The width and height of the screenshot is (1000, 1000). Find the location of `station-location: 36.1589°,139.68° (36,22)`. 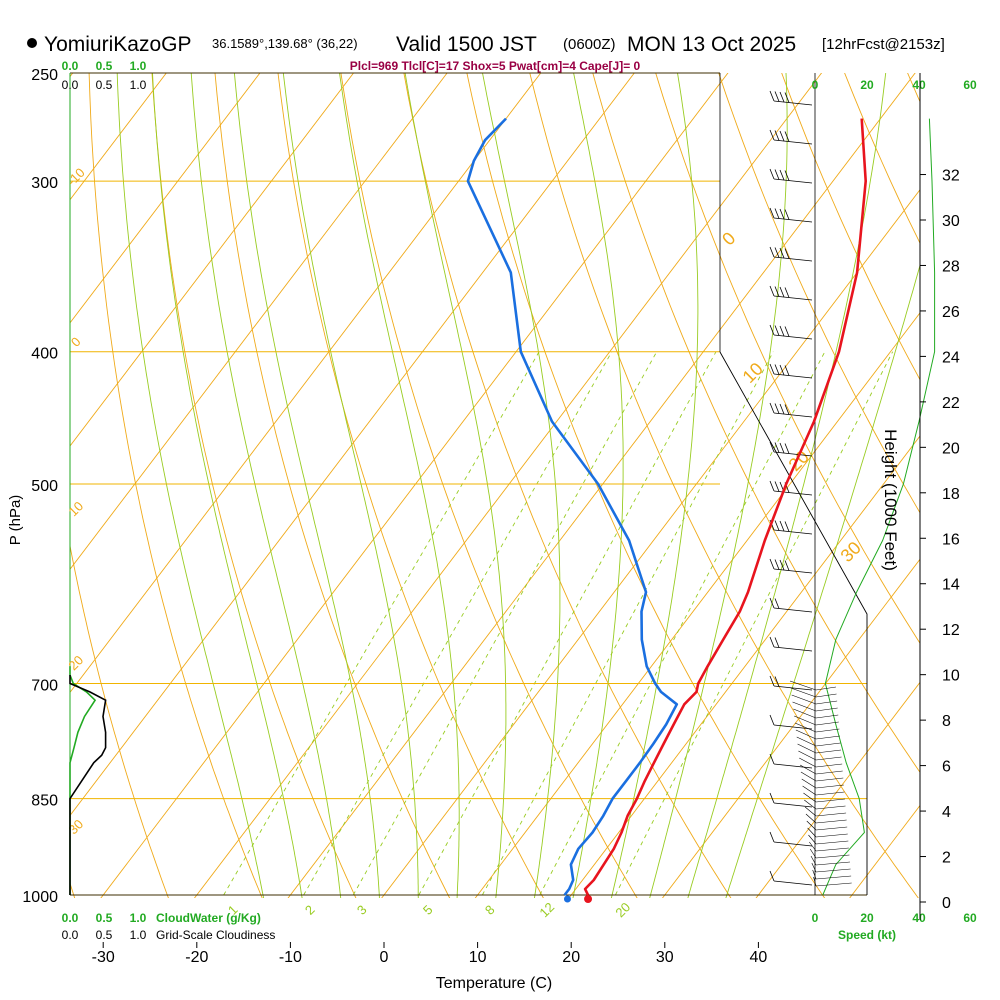

station-location: 36.1589°,139.68° (36,22) is located at coordinates (285, 43).